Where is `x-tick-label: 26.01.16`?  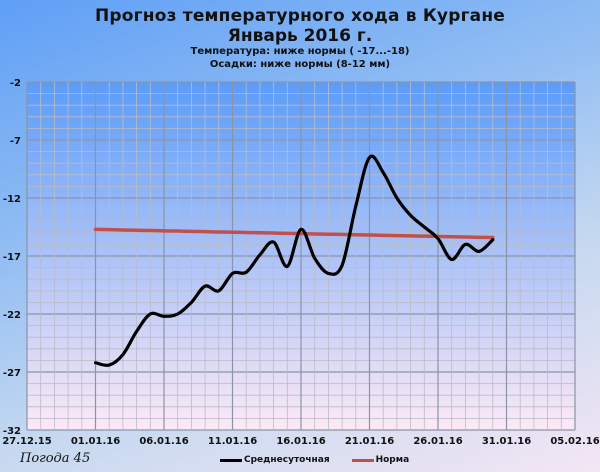 x-tick-label: 26.01.16 is located at coordinates (437, 441).